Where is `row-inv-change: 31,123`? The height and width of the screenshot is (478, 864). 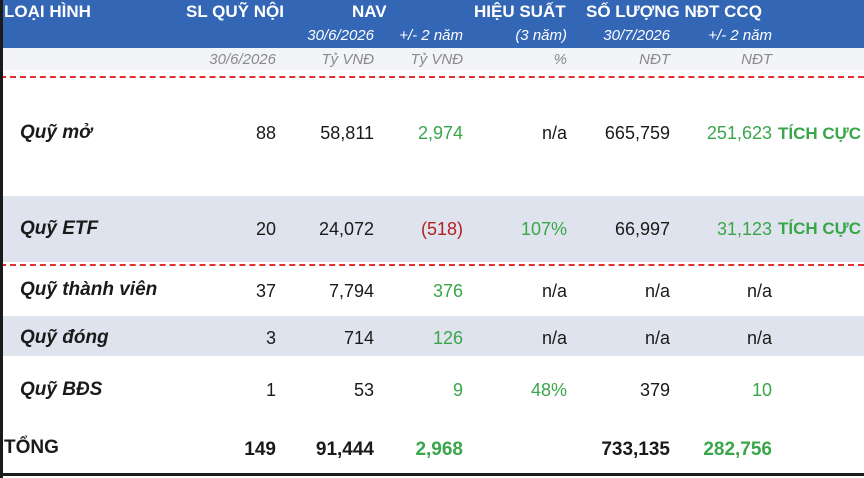 row-inv-change: 31,123 is located at coordinates (744, 229).